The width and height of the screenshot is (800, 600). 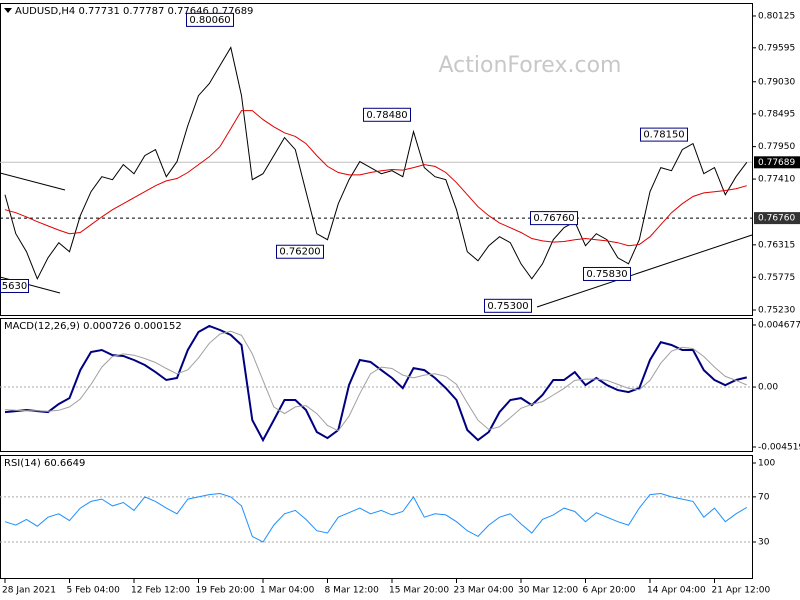 I want to click on x-tick-label: 30 Mar 12:00, so click(x=548, y=591).